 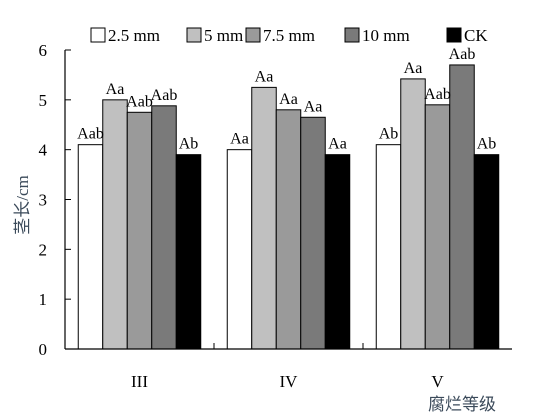 What do you see at coordinates (22, 205) in the screenshot?
I see `y-axis-title: 茎长/cm` at bounding box center [22, 205].